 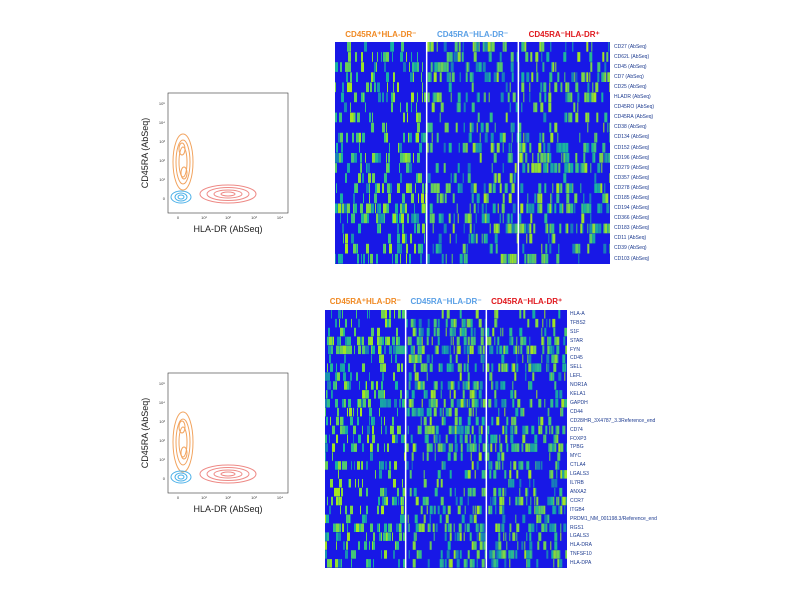 What do you see at coordinates (575, 331) in the screenshot?
I see `heatmap-row-label: S1F` at bounding box center [575, 331].